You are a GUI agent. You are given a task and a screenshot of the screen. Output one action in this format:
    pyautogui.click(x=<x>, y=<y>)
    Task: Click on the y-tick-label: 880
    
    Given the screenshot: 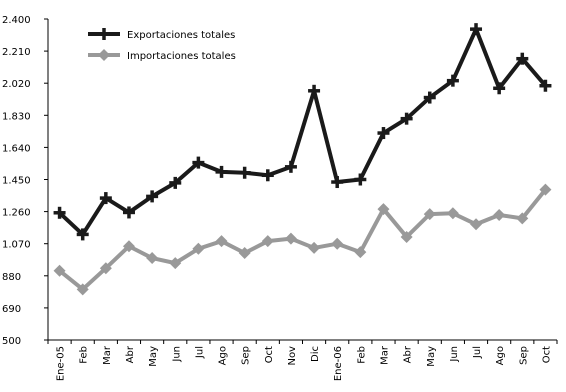 What is the action you would take?
    pyautogui.click(x=11, y=277)
    